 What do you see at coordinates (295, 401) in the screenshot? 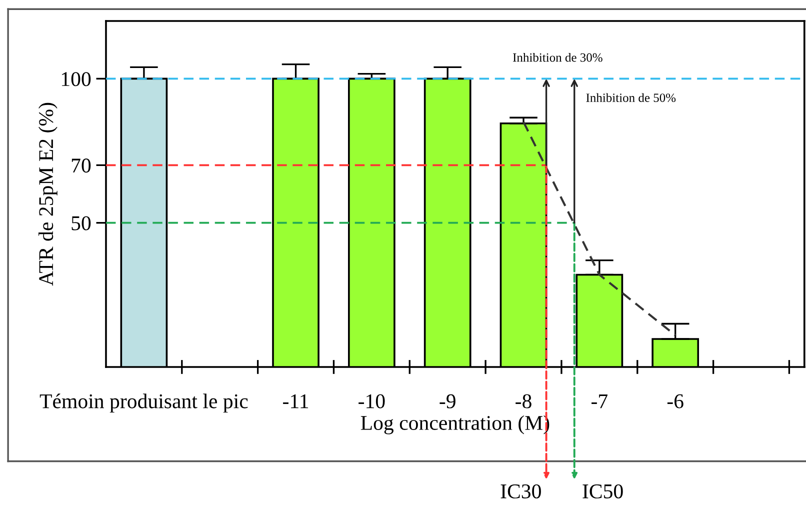
I see `x-tick-label: -11` at bounding box center [295, 401].